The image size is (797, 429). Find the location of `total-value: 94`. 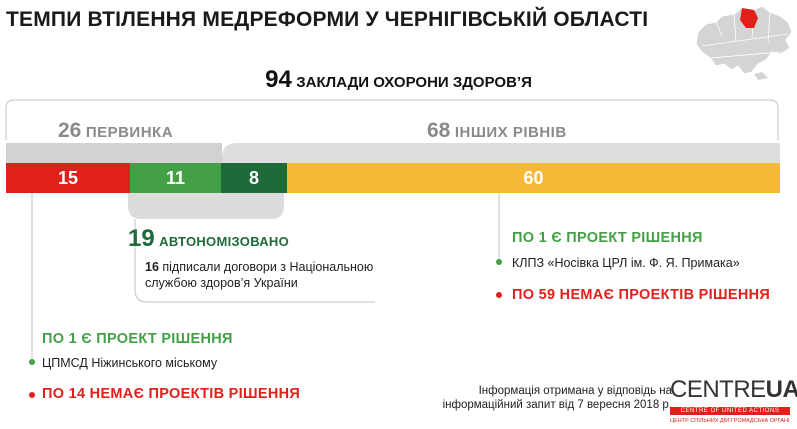

total-value: 94 is located at coordinates (278, 79).